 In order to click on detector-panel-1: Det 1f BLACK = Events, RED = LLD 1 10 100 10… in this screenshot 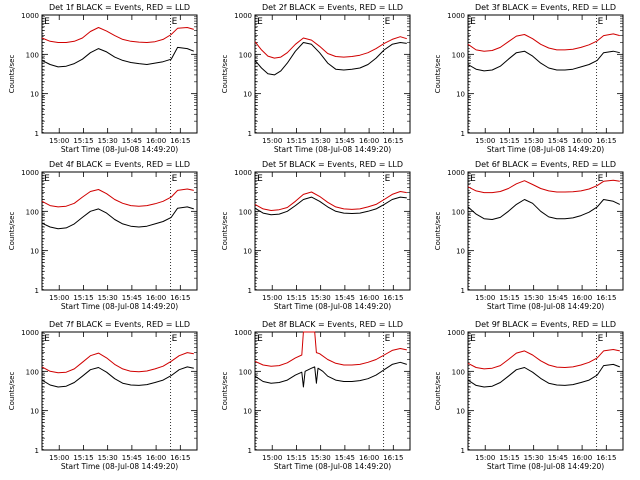, I will do `click(103, 78)`.